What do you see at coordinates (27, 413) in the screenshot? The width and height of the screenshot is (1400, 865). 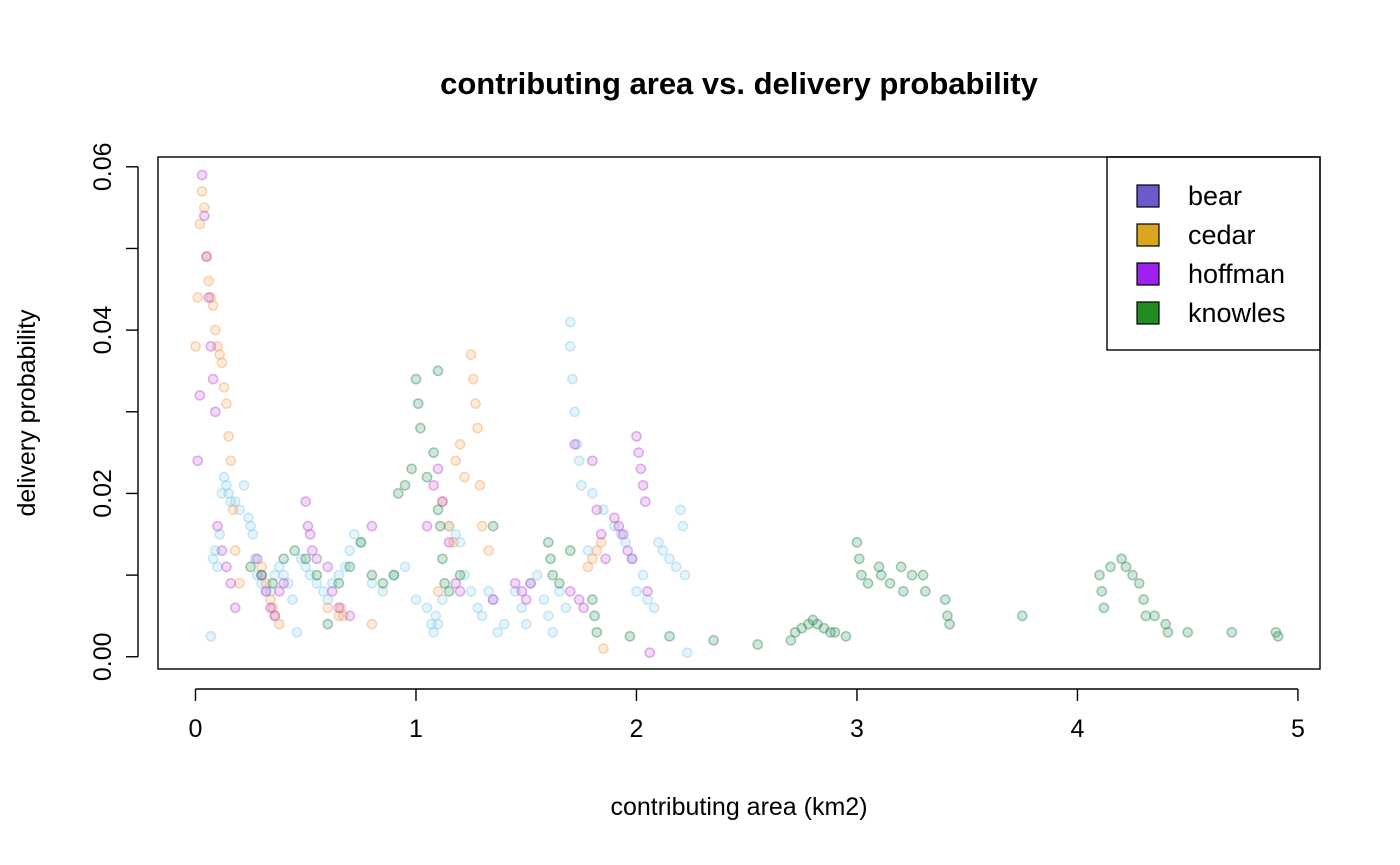 I see `y-axis-label: delivery probability` at bounding box center [27, 413].